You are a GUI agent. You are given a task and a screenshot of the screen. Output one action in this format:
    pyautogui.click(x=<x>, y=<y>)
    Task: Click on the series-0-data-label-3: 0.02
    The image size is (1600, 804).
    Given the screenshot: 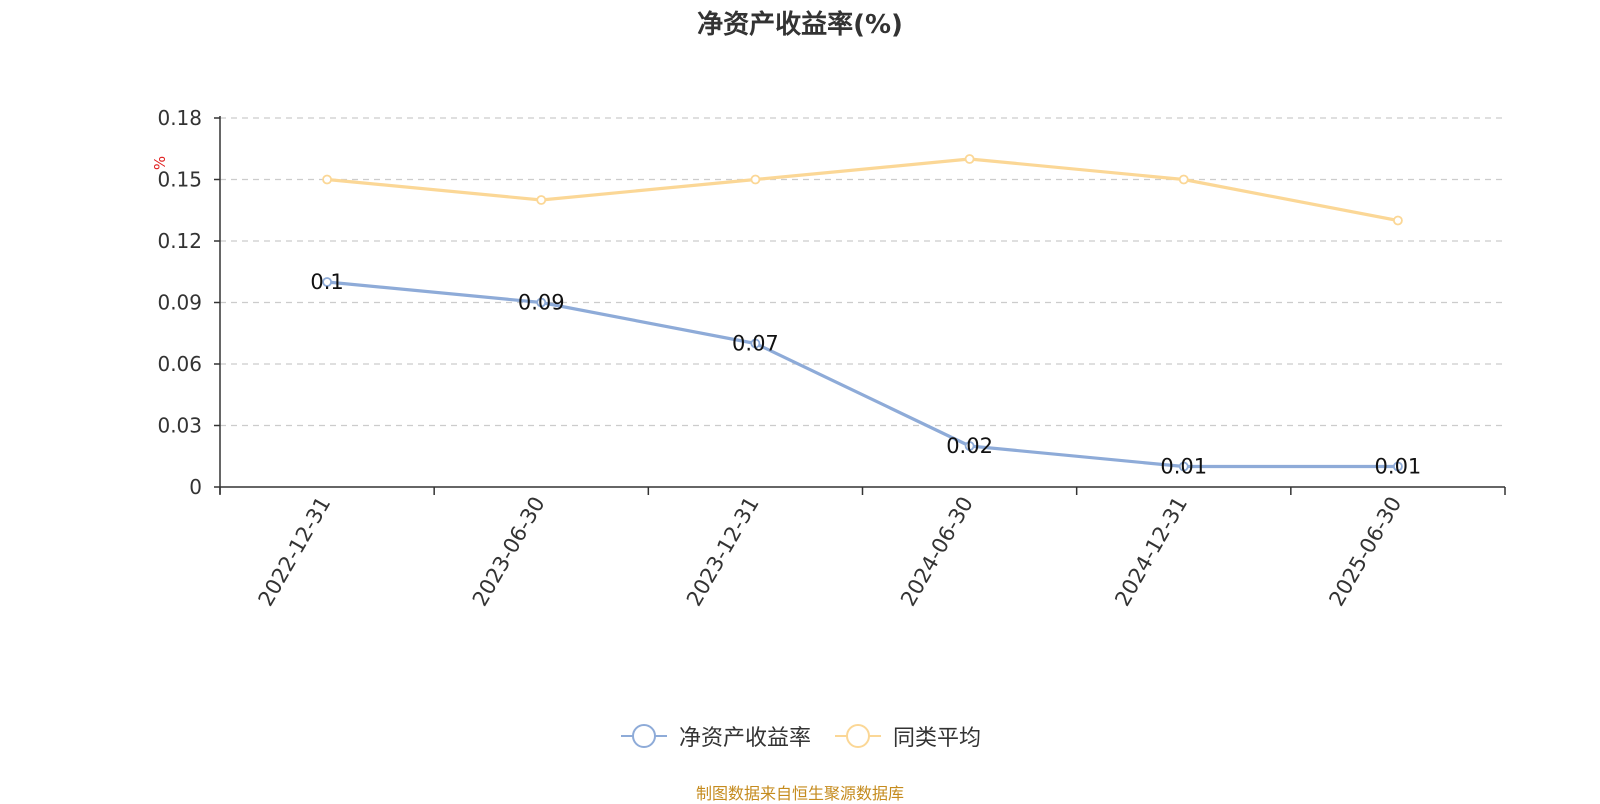 What is the action you would take?
    pyautogui.click(x=969, y=446)
    